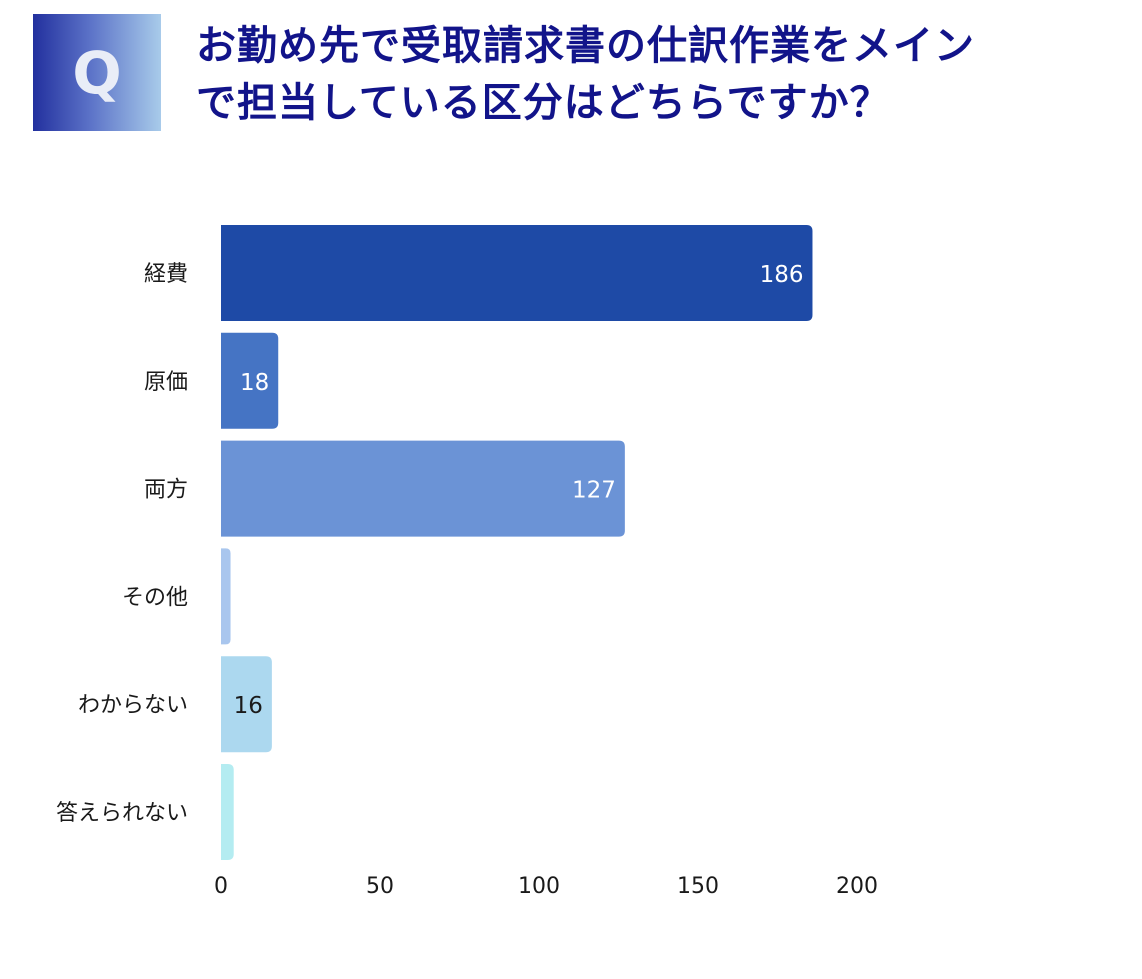  I want to click on category-label-5: 答えられない, so click(122, 813).